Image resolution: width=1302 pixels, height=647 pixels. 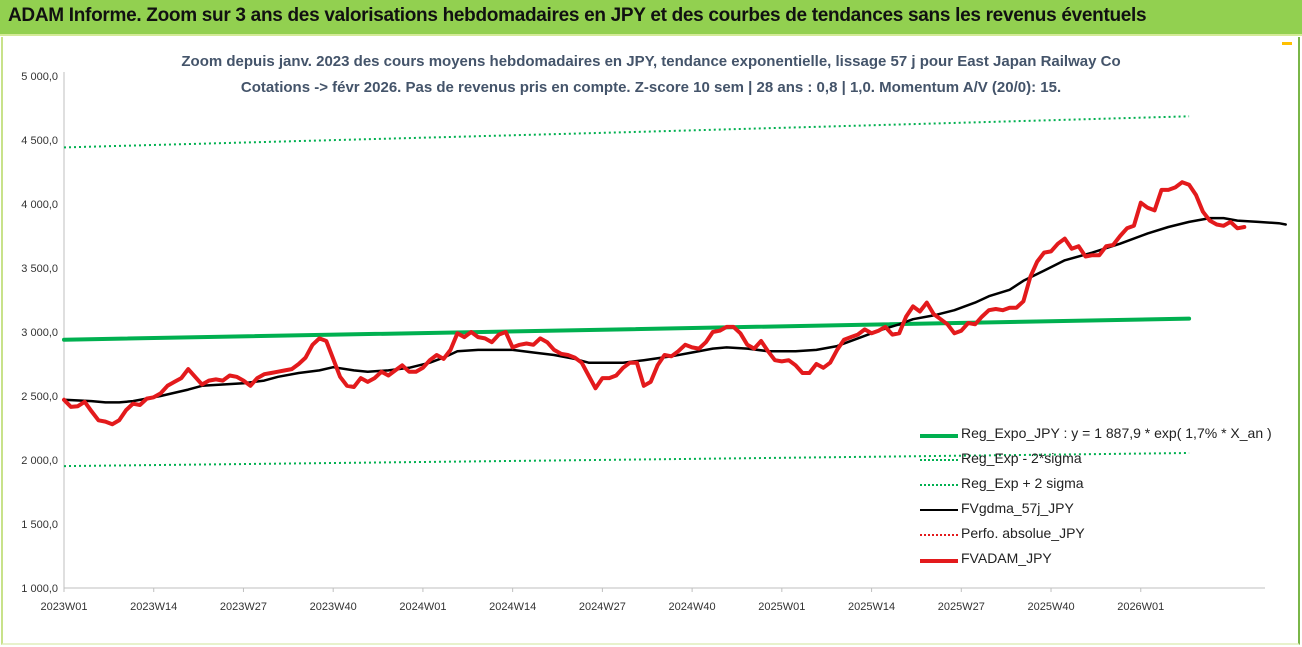 What do you see at coordinates (1017, 508) in the screenshot?
I see `legend-label: FVgdma_57j_JPY` at bounding box center [1017, 508].